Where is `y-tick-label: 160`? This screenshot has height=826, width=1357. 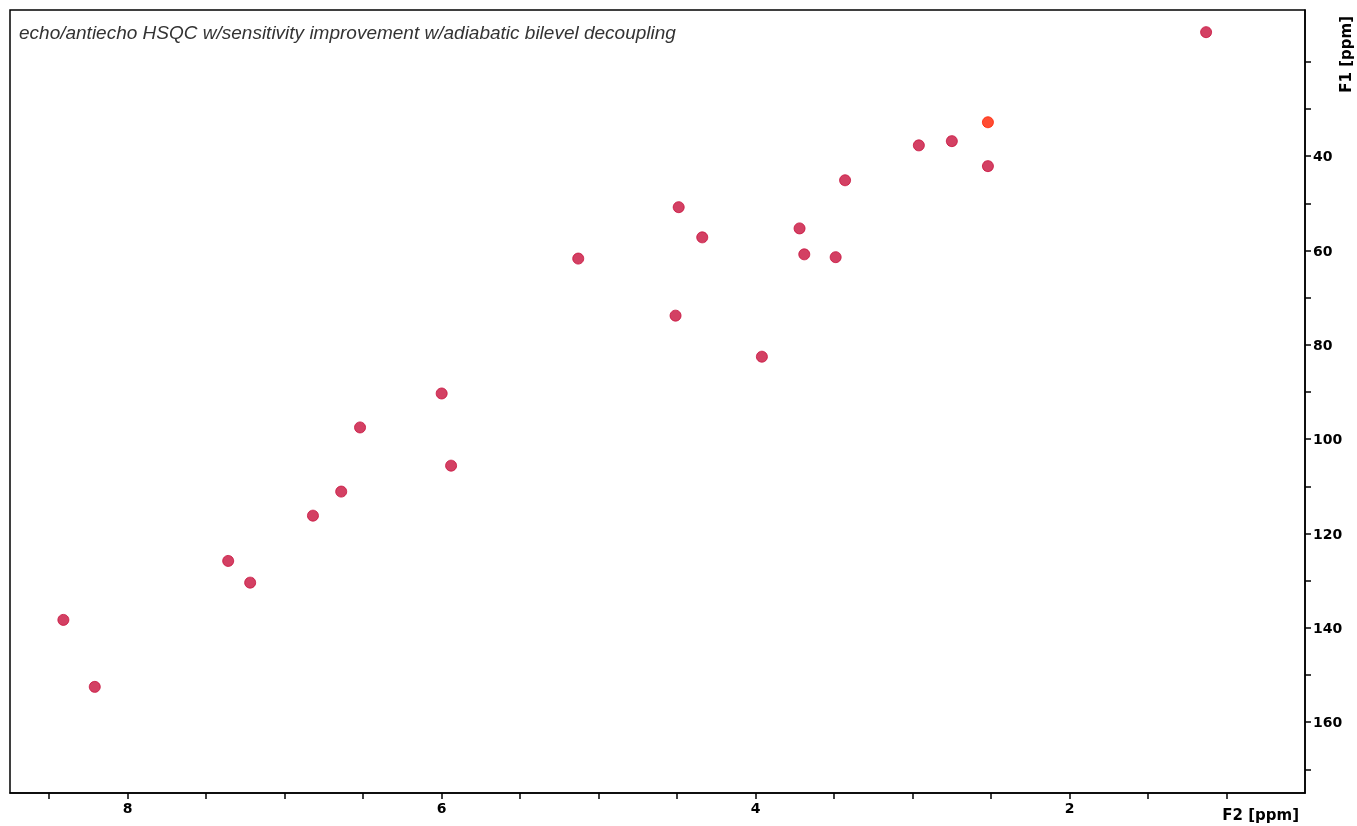
y-tick-label: 160 is located at coordinates (1328, 722).